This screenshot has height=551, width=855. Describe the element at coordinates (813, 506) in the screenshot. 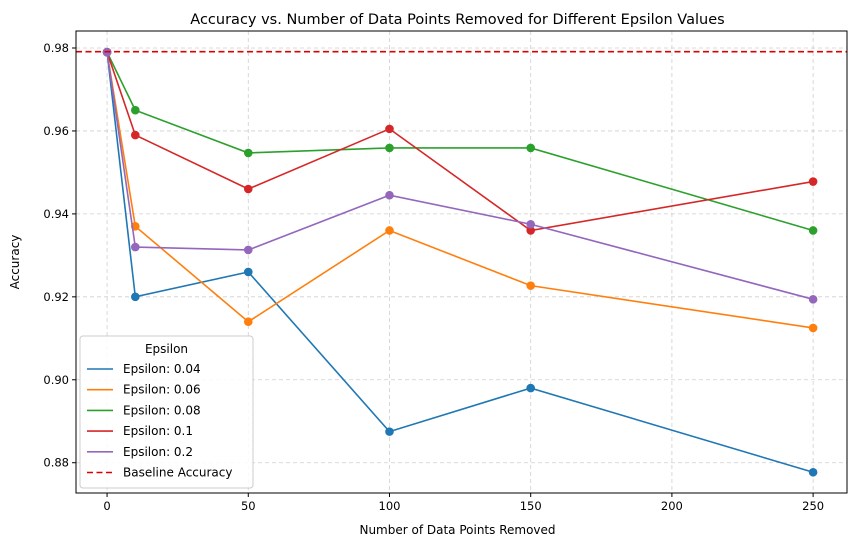

I see `x-tick-label: 250` at that location.